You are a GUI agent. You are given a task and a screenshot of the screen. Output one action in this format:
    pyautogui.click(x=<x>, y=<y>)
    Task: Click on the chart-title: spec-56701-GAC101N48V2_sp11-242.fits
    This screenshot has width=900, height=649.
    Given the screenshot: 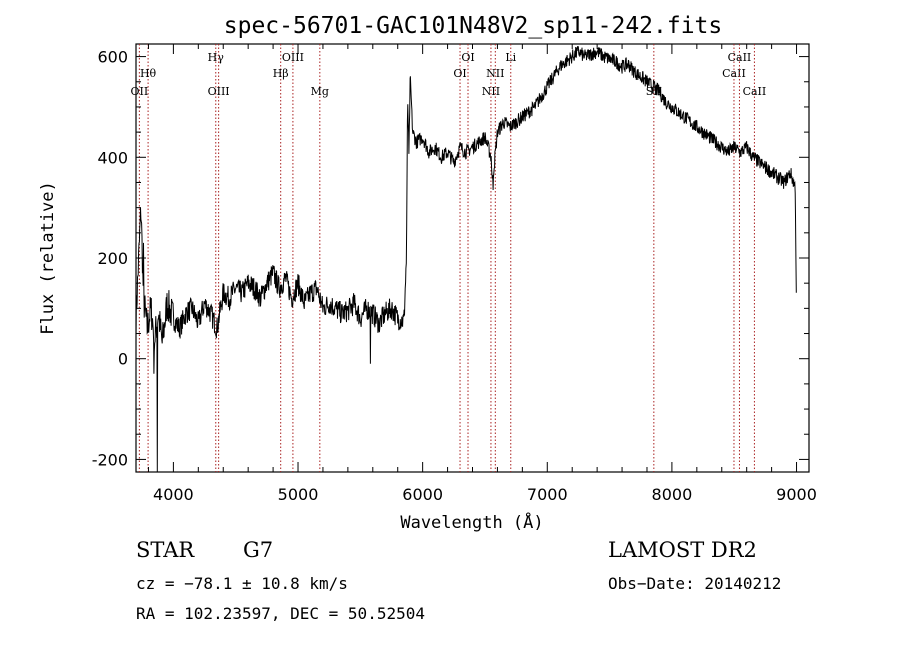 What is the action you would take?
    pyautogui.click(x=473, y=26)
    